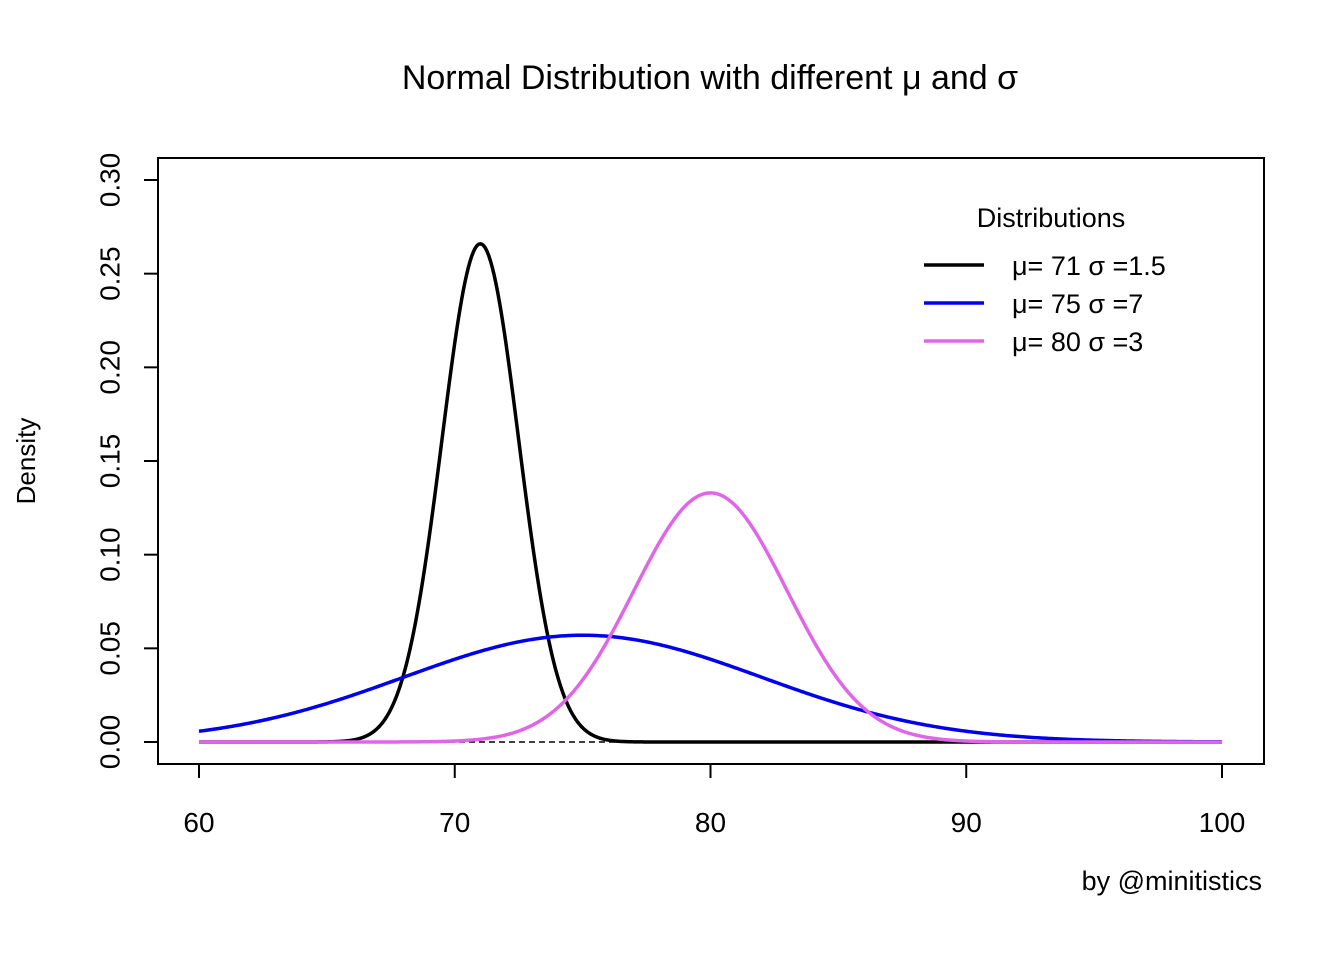  I want to click on legend-label-3: μ= 80 σ =3, so click(1077, 342).